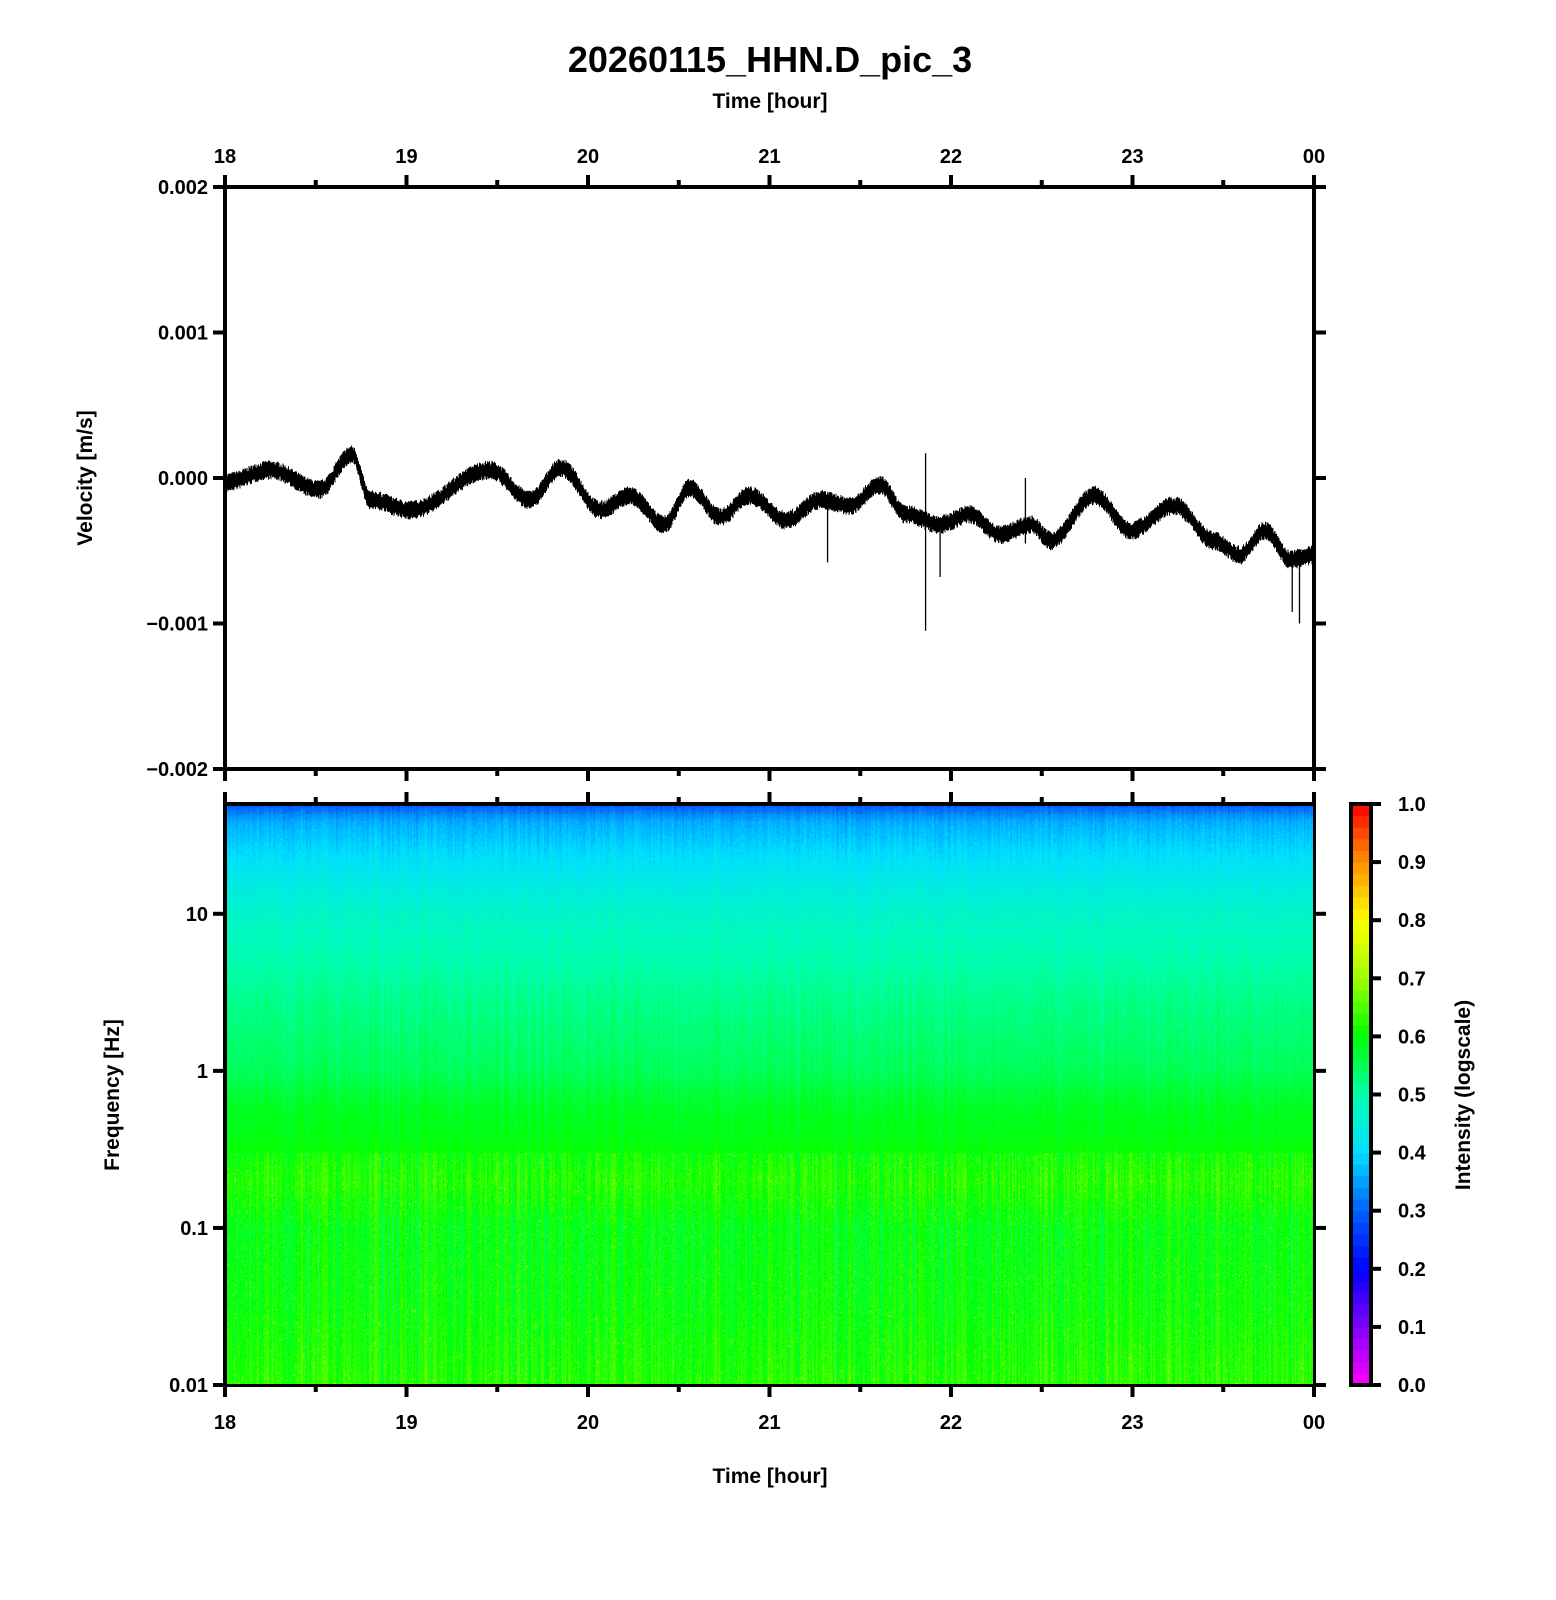  I want to click on colorbar-tick-label: 0.1, so click(1412, 1328).